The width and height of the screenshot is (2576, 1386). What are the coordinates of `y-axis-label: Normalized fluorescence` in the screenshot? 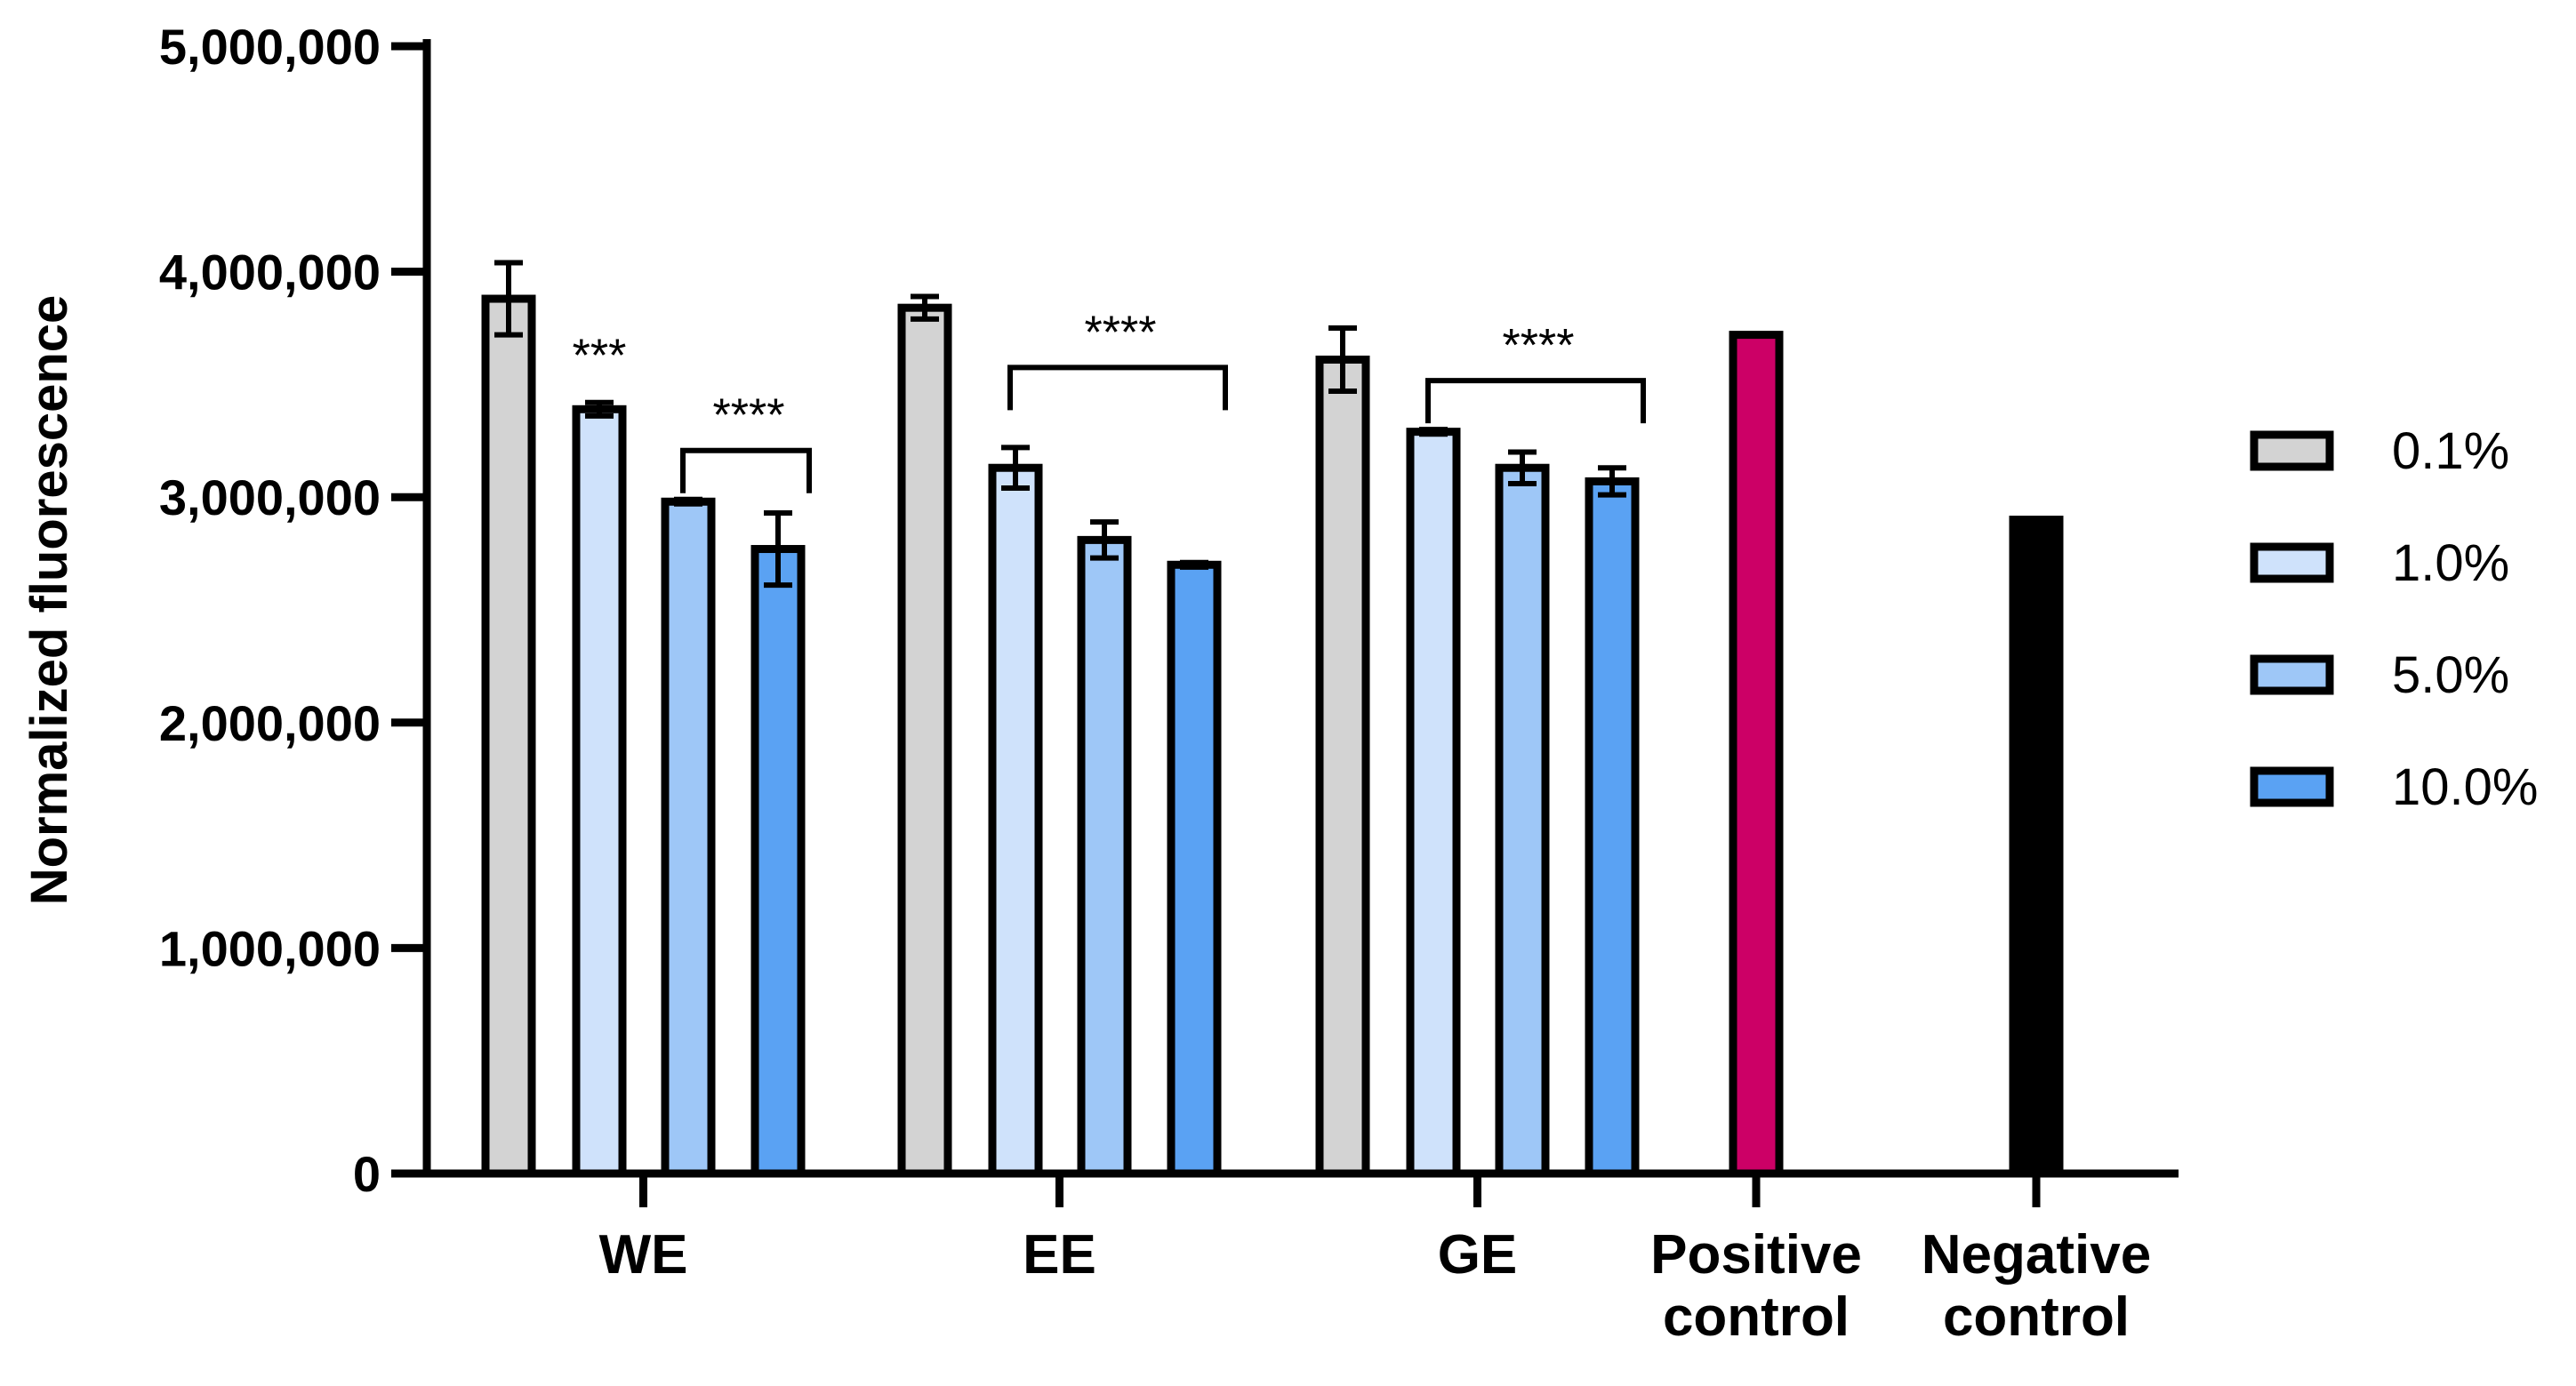 It's located at (49, 600).